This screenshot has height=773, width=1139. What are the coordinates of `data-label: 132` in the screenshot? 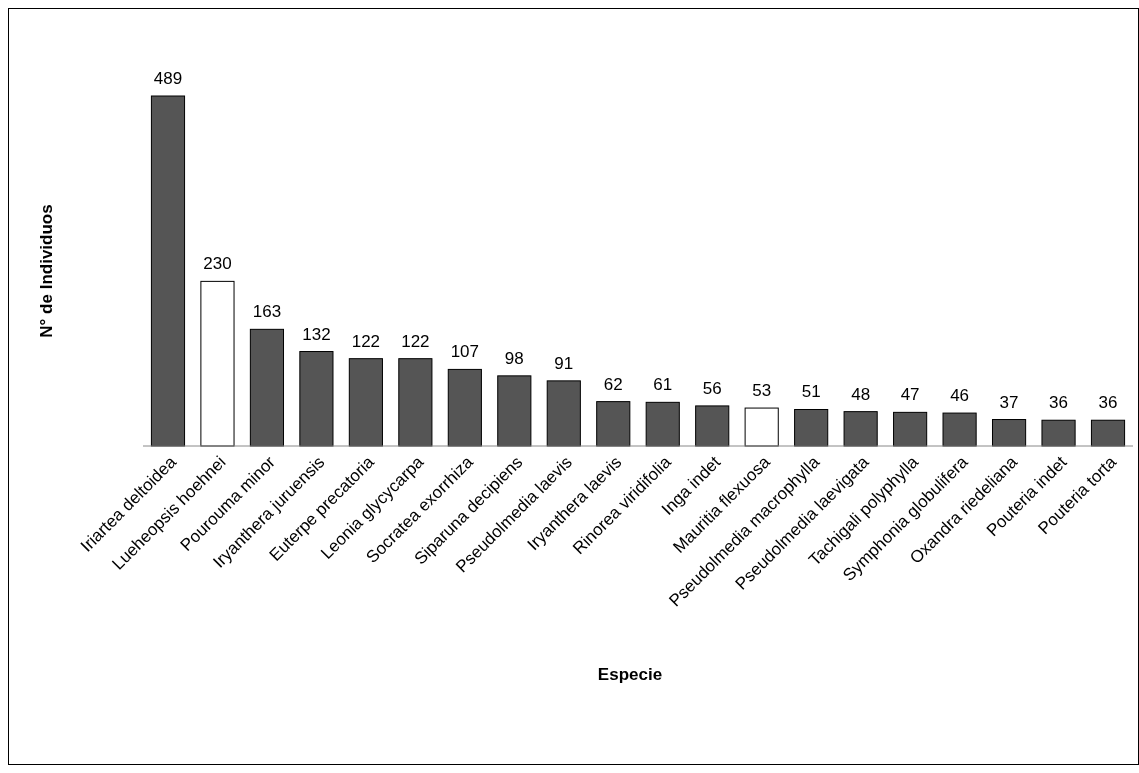 It's located at (316, 334).